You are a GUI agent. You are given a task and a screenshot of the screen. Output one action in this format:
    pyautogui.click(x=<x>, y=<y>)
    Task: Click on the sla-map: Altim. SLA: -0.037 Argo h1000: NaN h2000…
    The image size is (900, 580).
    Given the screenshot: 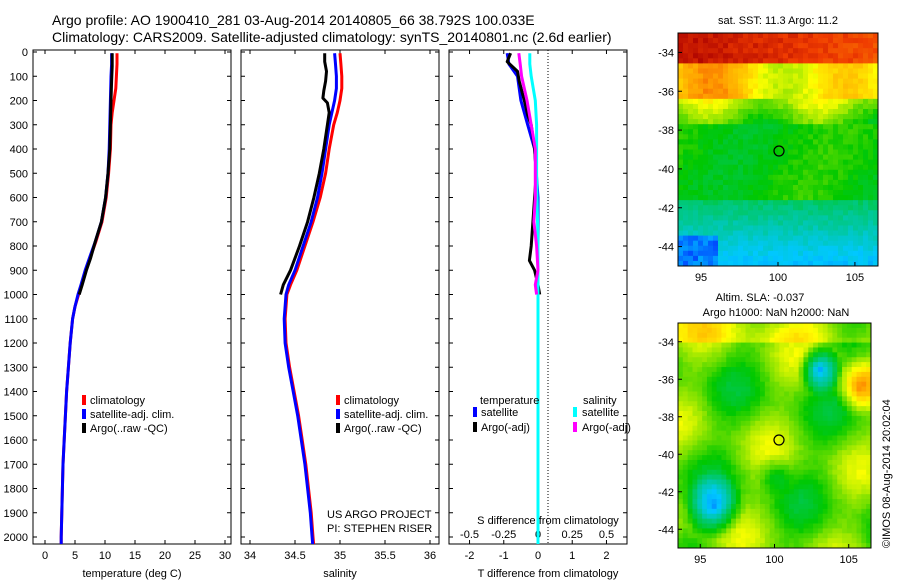 What is the action you would take?
    pyautogui.click(x=765, y=429)
    